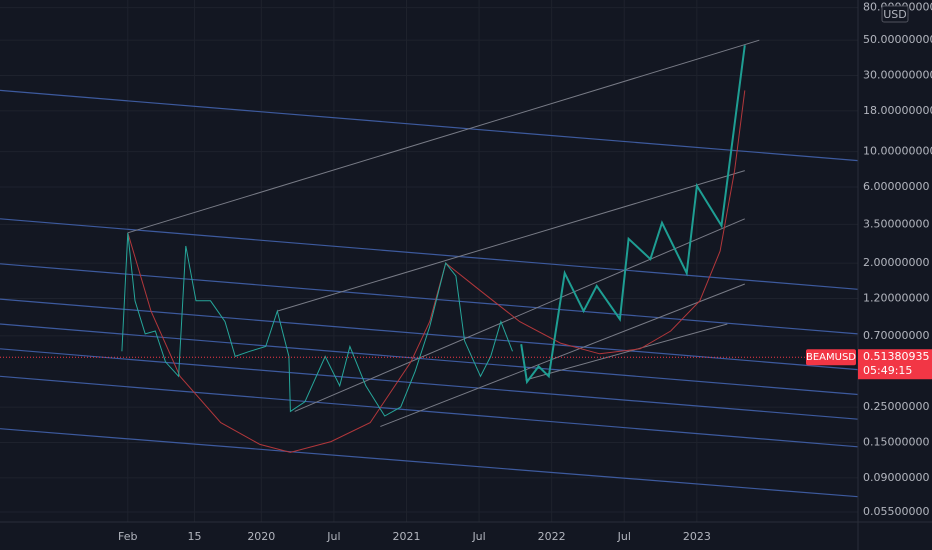  Describe the element at coordinates (896, 442) in the screenshot. I see `y-tick-label: 0.15000000` at that location.